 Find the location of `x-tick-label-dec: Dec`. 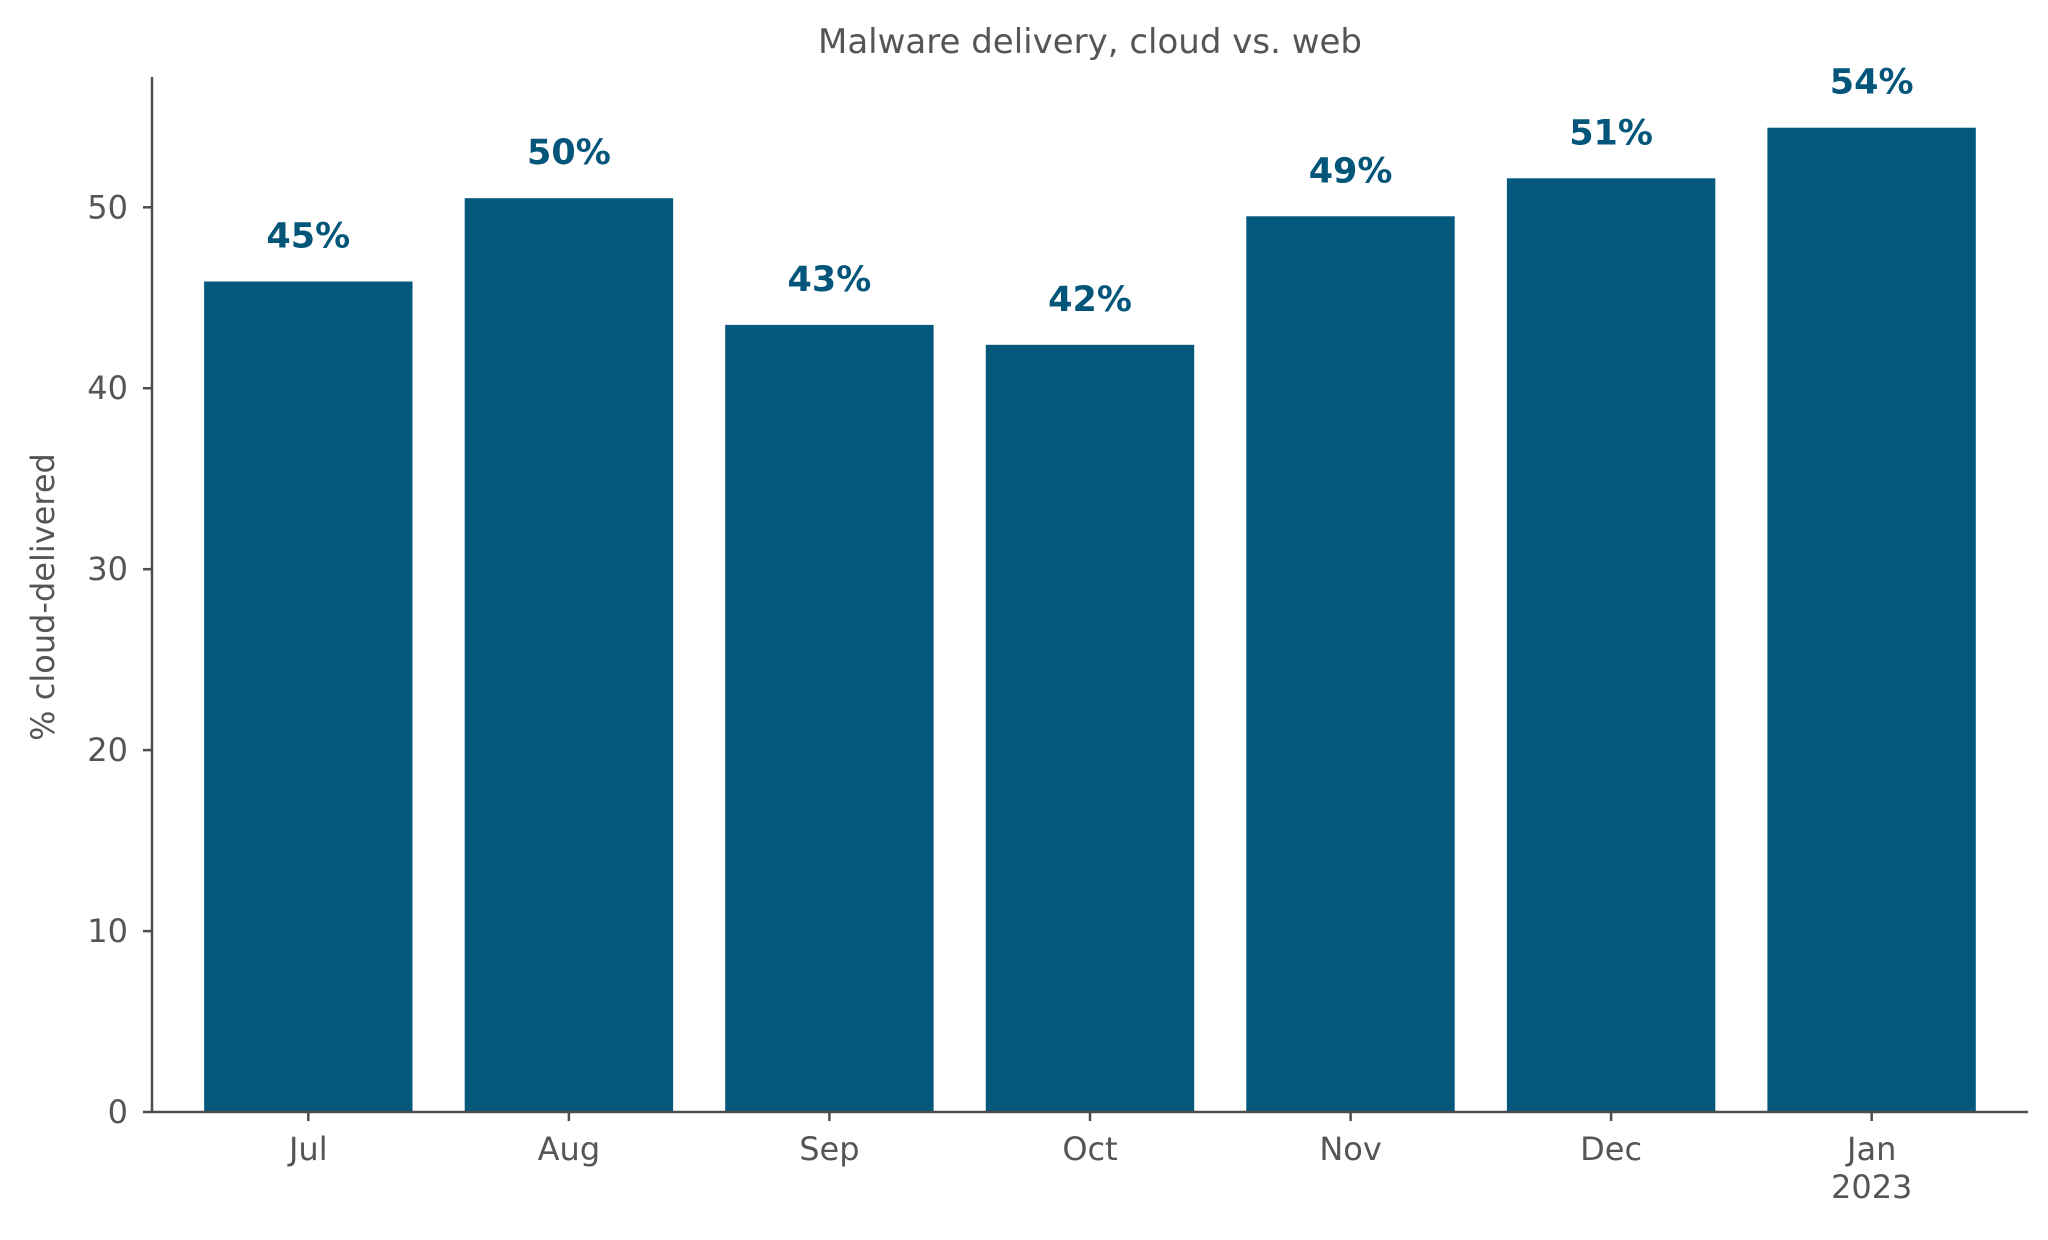

x-tick-label-dec: Dec is located at coordinates (1611, 1149).